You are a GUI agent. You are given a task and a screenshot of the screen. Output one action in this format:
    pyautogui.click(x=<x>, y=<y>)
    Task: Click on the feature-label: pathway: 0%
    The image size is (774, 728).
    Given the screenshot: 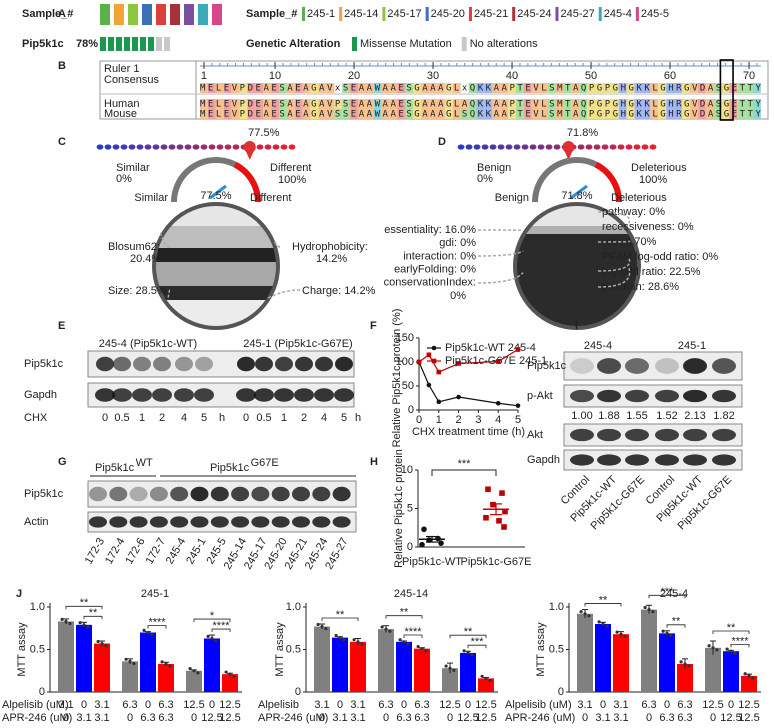 What is the action you would take?
    pyautogui.click(x=633, y=212)
    